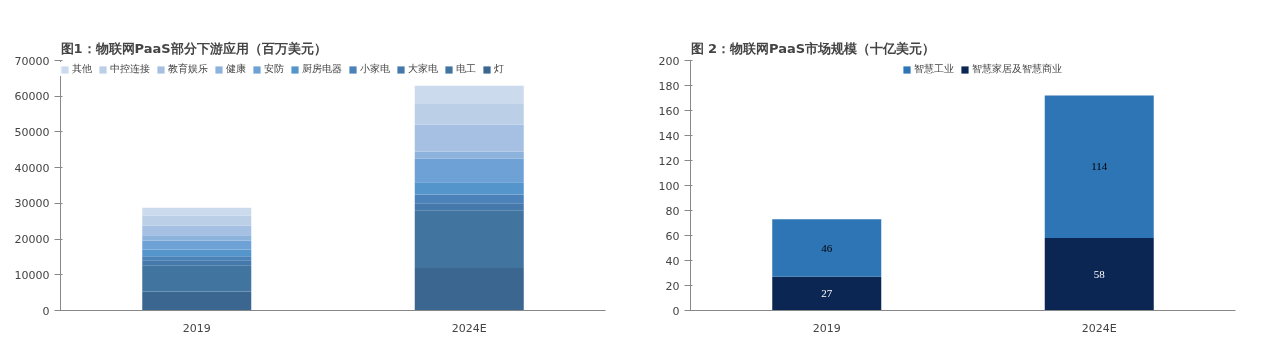 The width and height of the screenshot is (1269, 362). What do you see at coordinates (32, 97) in the screenshot?
I see `y-tick-label: 60000` at bounding box center [32, 97].